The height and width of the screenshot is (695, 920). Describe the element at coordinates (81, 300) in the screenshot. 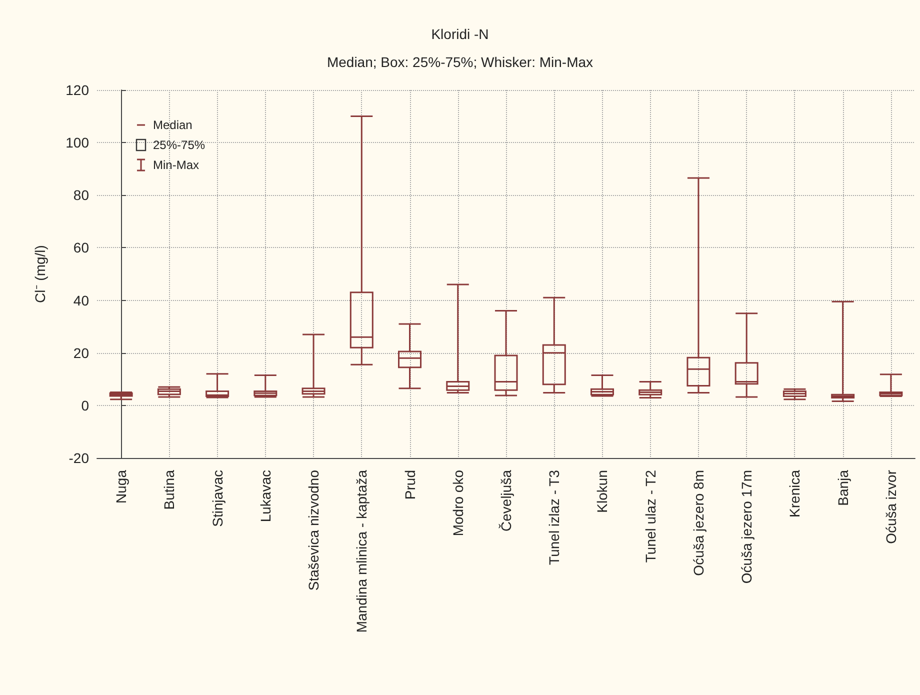

I see `y-tick-label: 40` at that location.